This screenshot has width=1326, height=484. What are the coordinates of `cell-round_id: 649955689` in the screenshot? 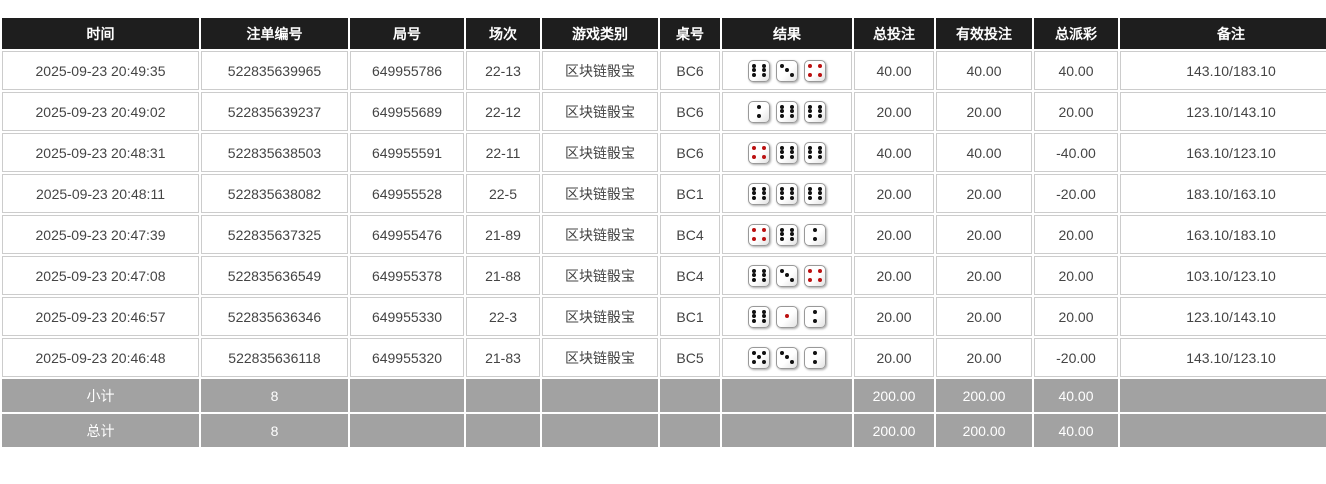 It's located at (407, 111).